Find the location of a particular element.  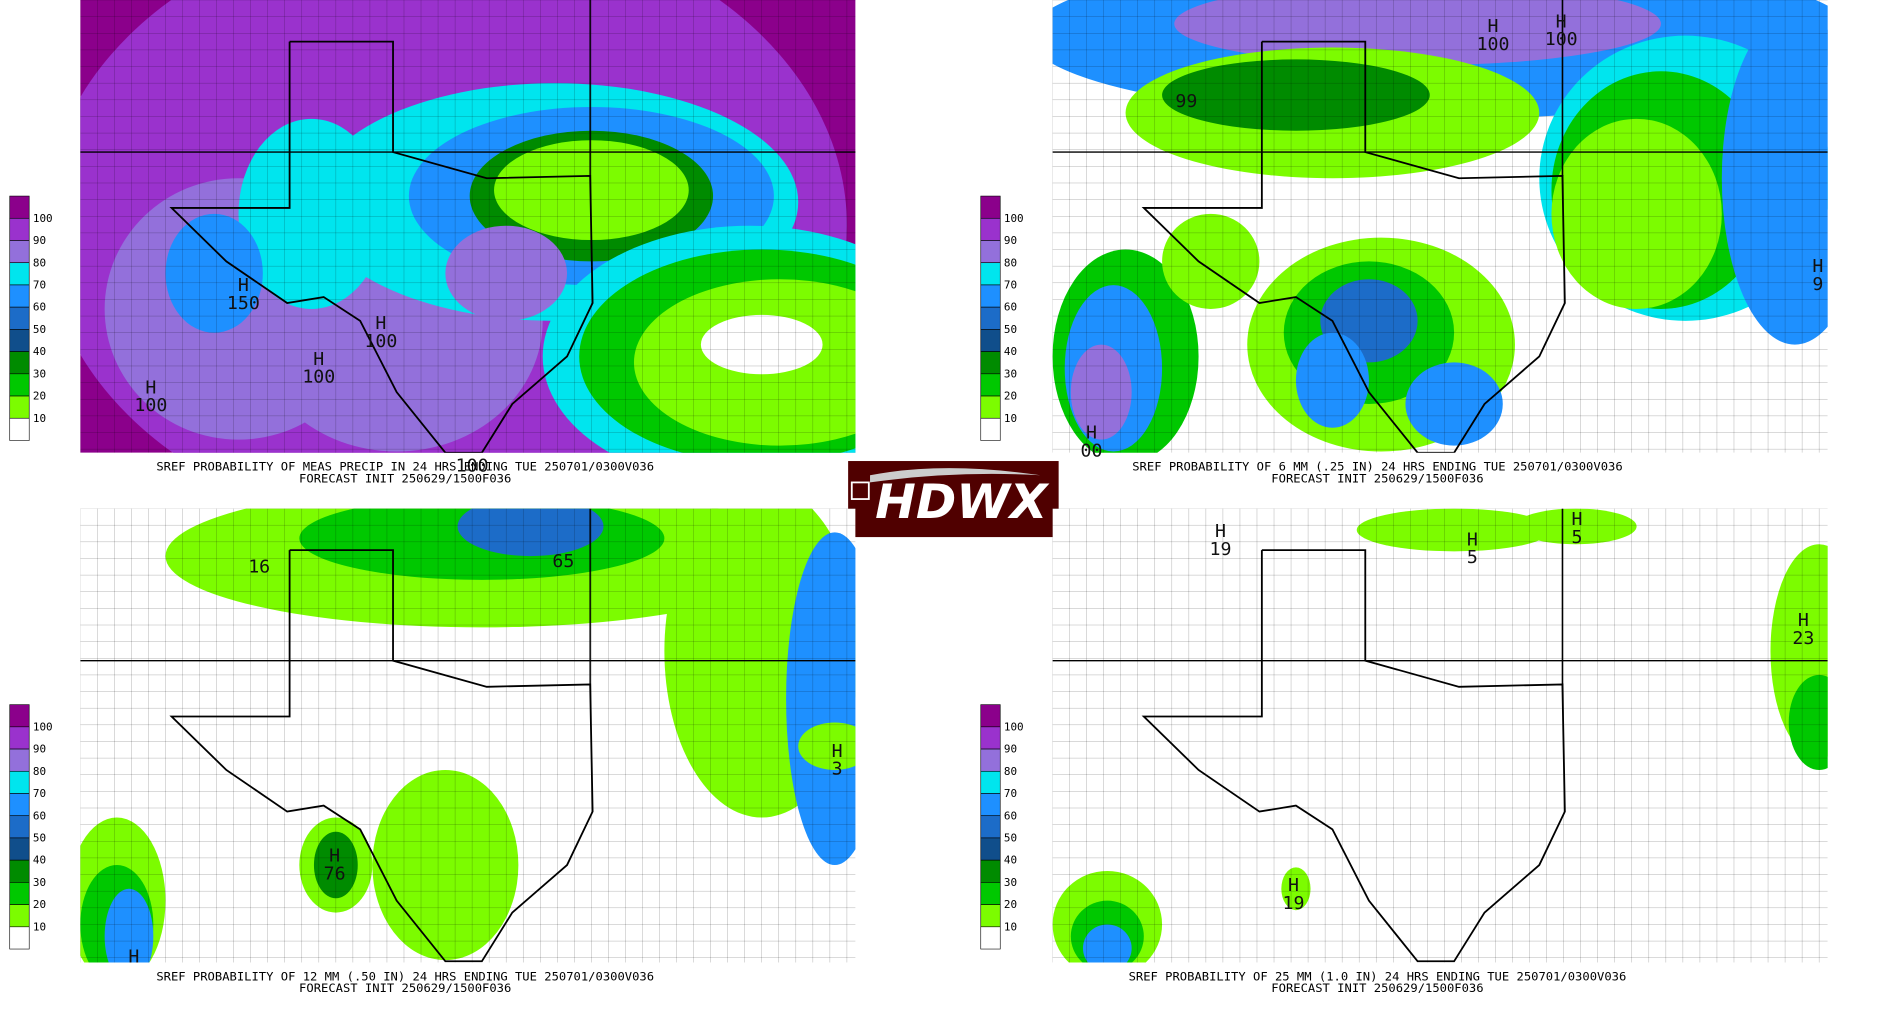

high-value: 3 is located at coordinates (837, 769).